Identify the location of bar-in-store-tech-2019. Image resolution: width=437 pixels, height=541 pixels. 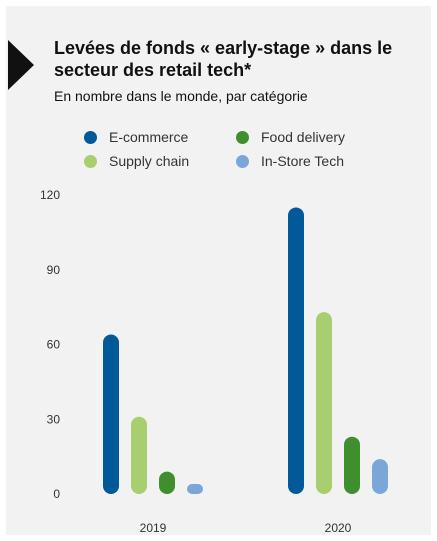
(195, 489).